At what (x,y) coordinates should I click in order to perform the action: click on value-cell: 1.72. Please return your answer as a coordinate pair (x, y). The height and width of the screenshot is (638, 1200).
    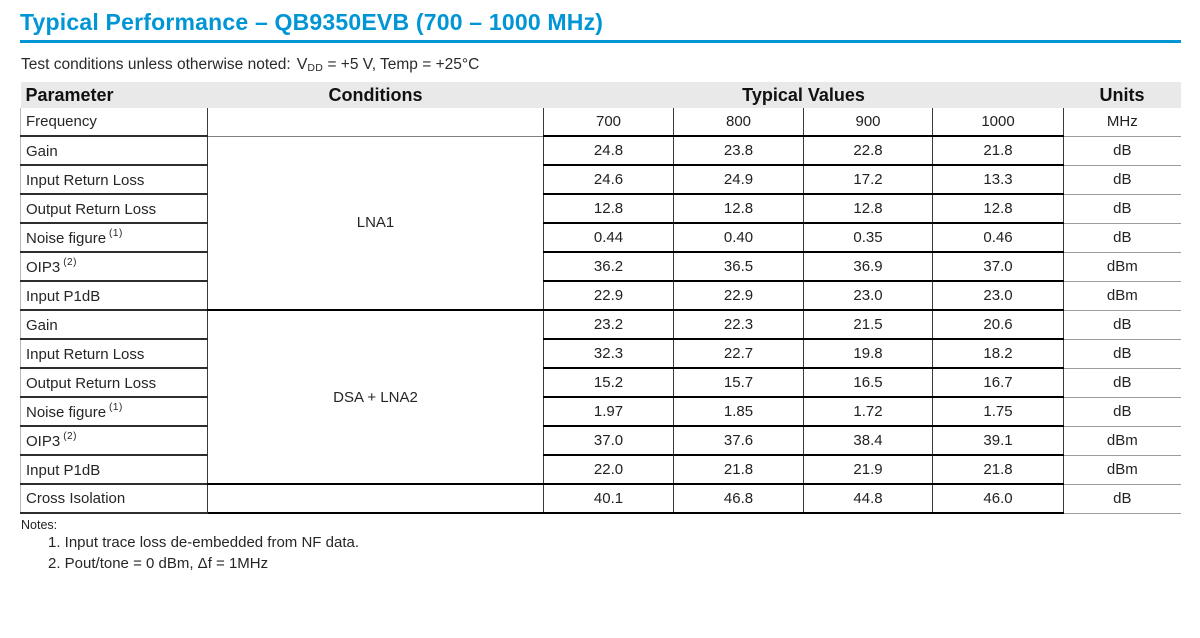
    Looking at the image, I should click on (868, 412).